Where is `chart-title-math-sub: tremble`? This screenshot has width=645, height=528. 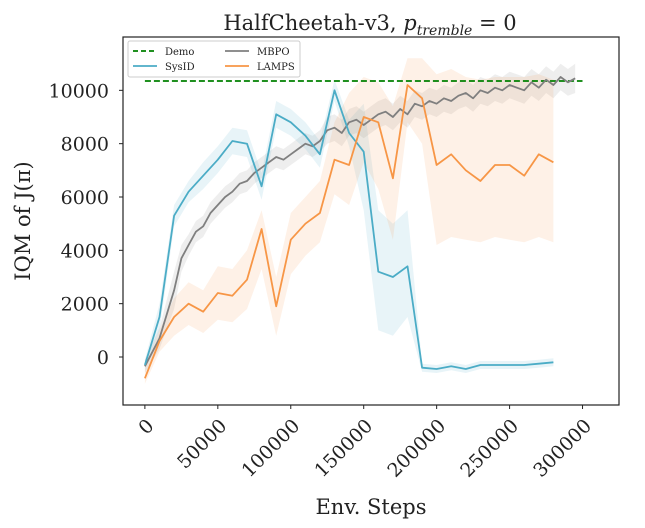
chart-title-math-sub: tremble is located at coordinates (445, 31).